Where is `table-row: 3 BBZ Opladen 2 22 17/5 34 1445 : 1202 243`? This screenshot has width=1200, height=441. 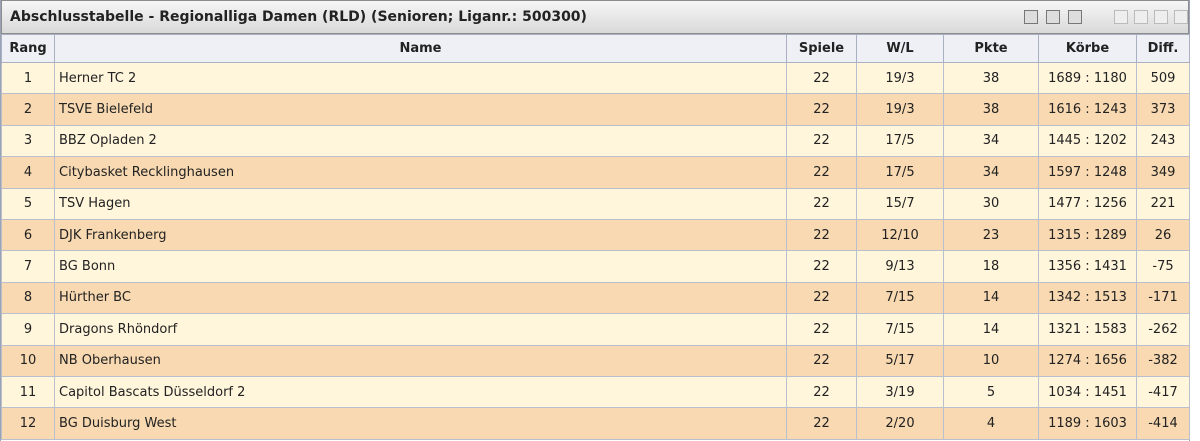
table-row: 3 BBZ Opladen 2 22 17/5 34 1445 : 1202 243 is located at coordinates (595, 141).